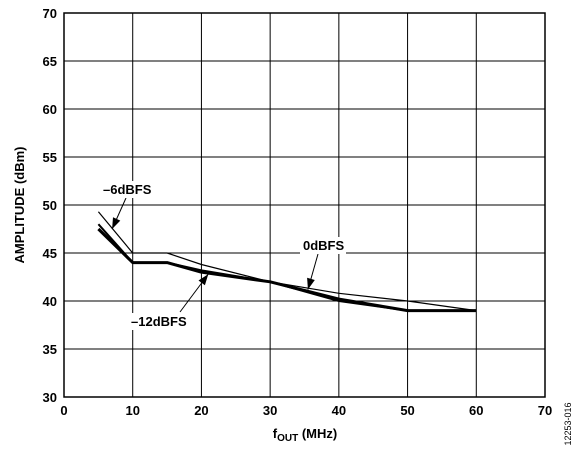 The image size is (576, 454). What do you see at coordinates (339, 410) in the screenshot?
I see `x-tick-label: 40` at bounding box center [339, 410].